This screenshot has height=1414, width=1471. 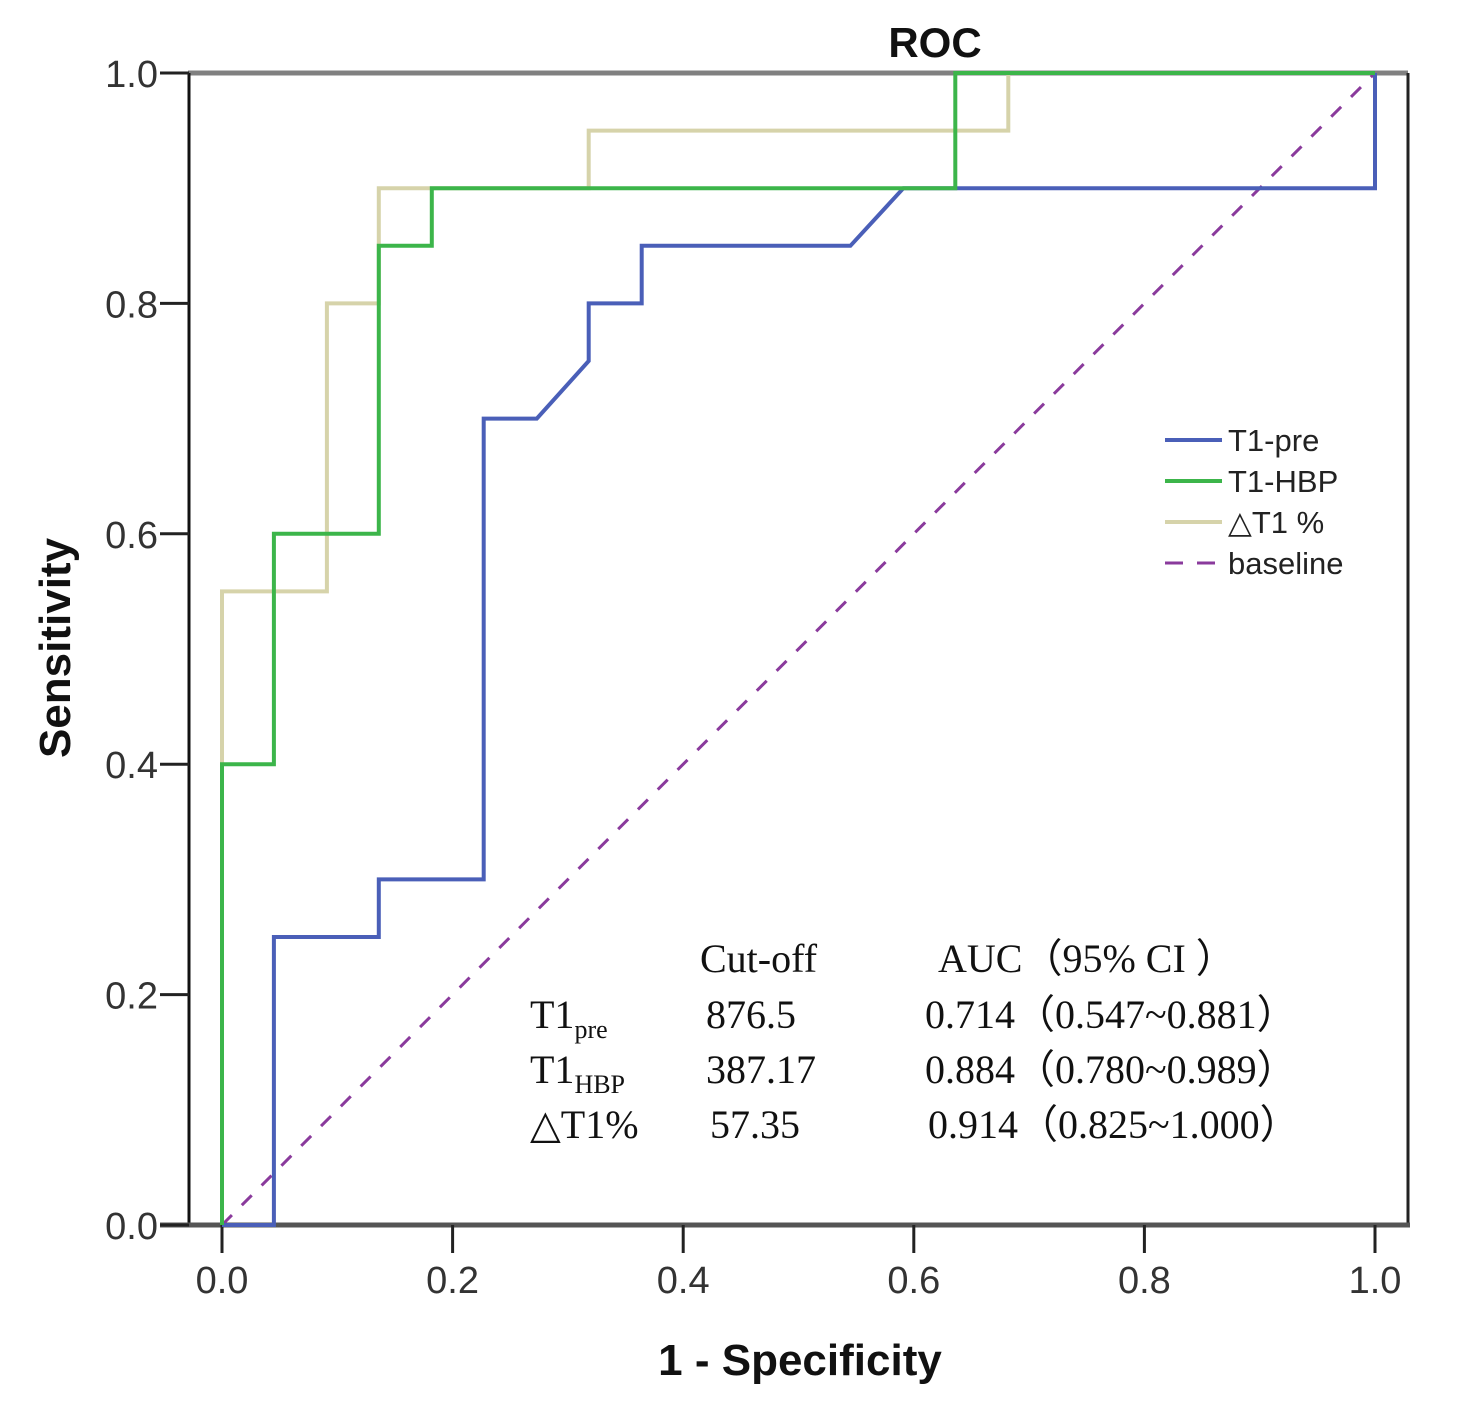 I want to click on row-label: T1pre, so click(x=569, y=1018).